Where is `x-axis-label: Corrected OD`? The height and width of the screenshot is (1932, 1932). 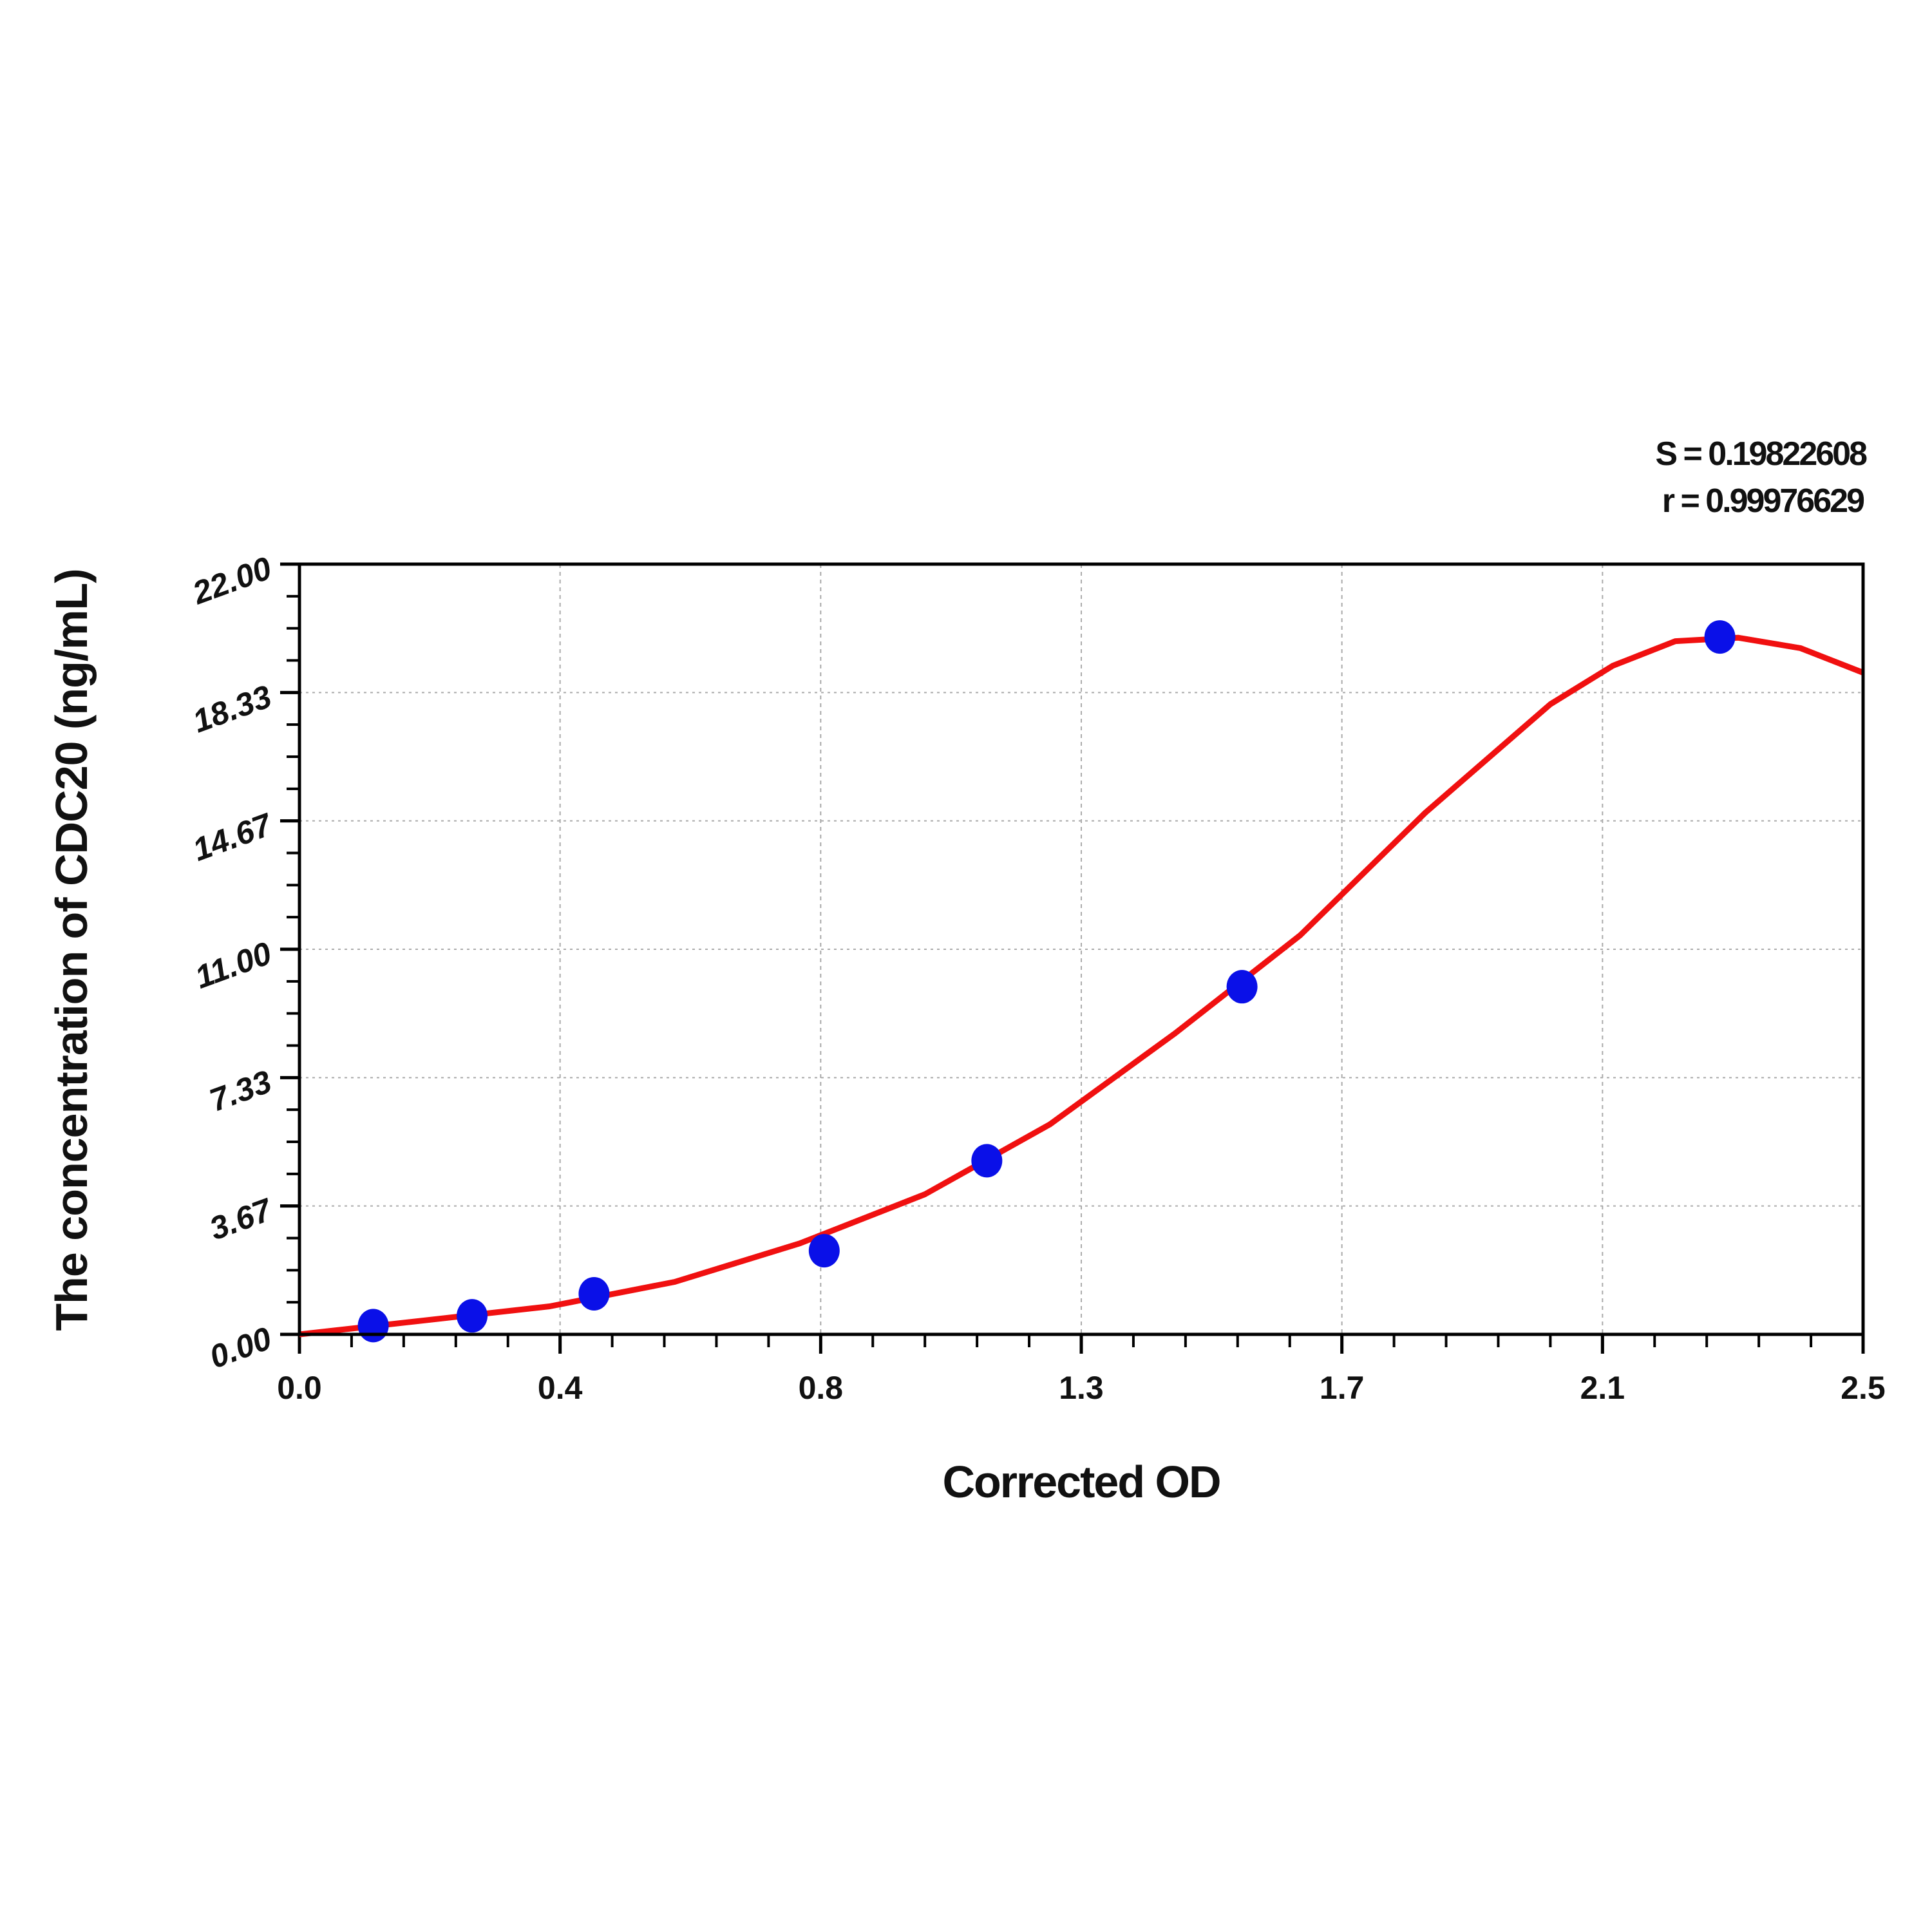
x-axis-label: Corrected OD is located at coordinates (1081, 1482).